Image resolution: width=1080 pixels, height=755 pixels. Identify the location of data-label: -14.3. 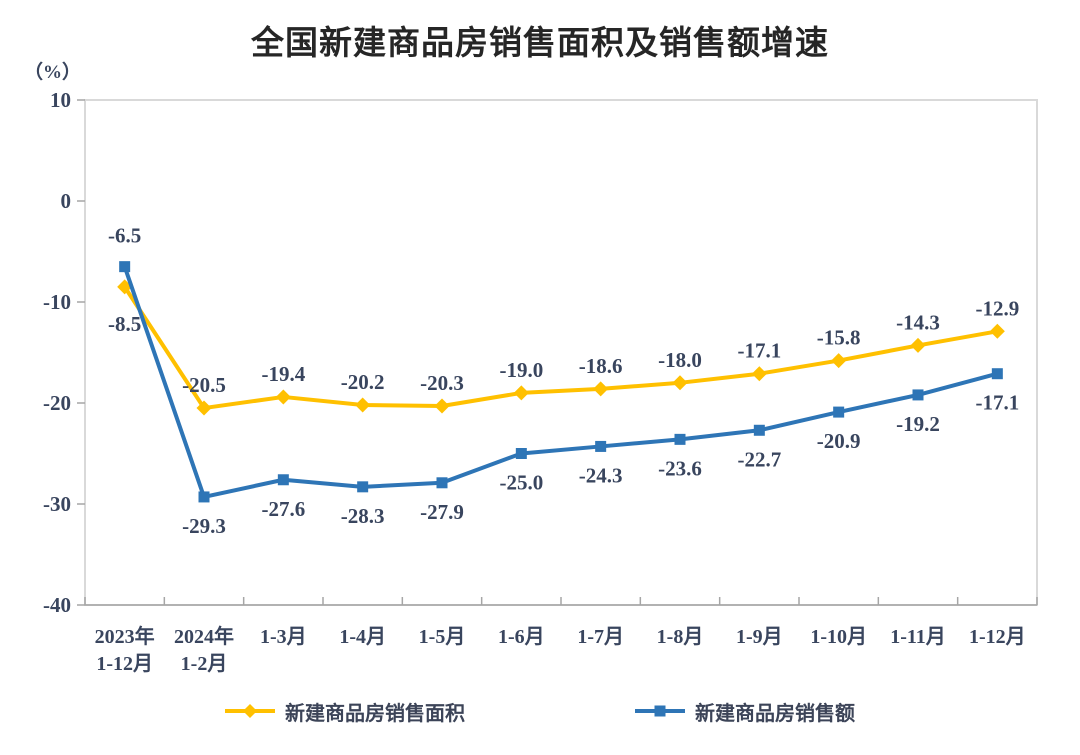
(918, 322).